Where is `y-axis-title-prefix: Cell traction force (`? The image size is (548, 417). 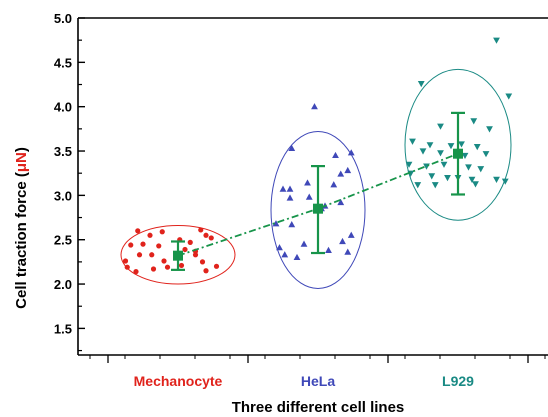
y-axis-title-prefix: Cell traction force ( is located at coordinates (21, 240).